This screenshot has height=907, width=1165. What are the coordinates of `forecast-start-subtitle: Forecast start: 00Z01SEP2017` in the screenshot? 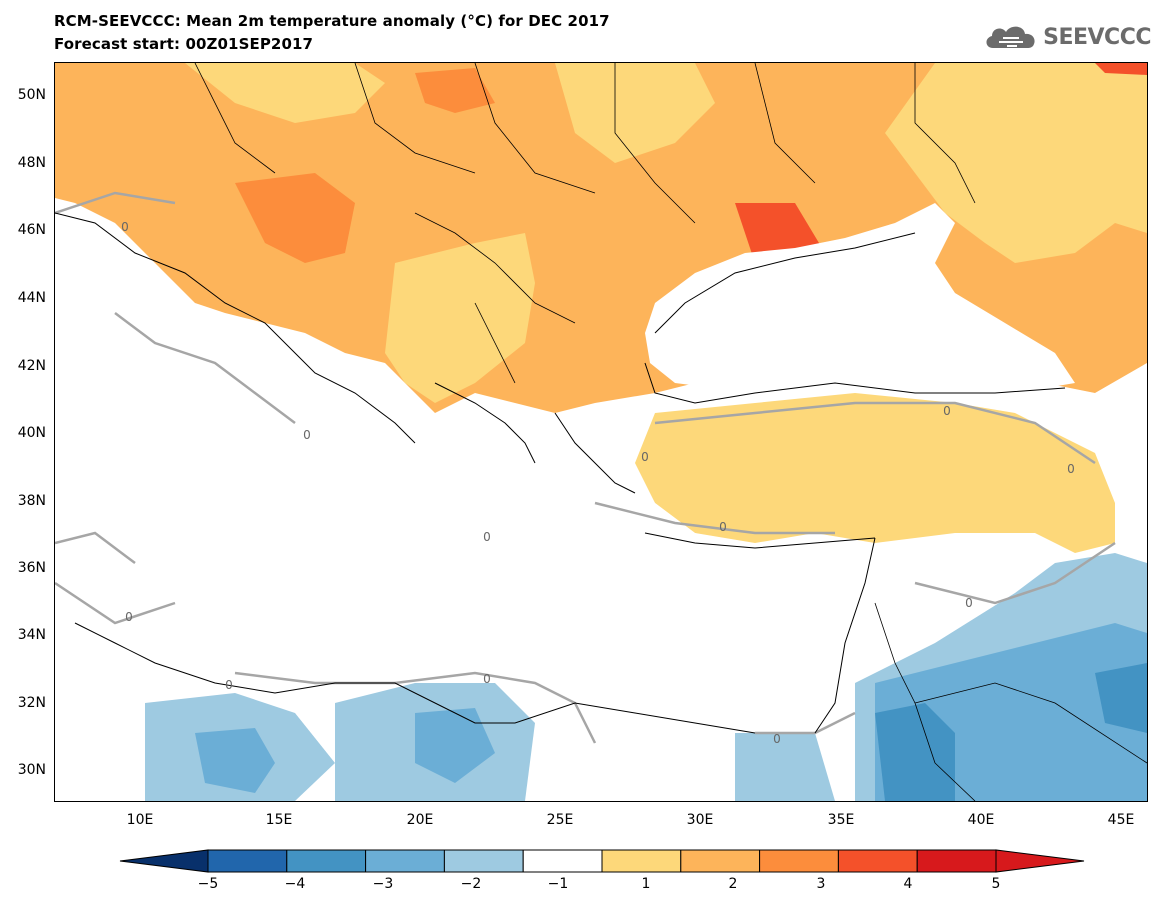 It's located at (184, 44).